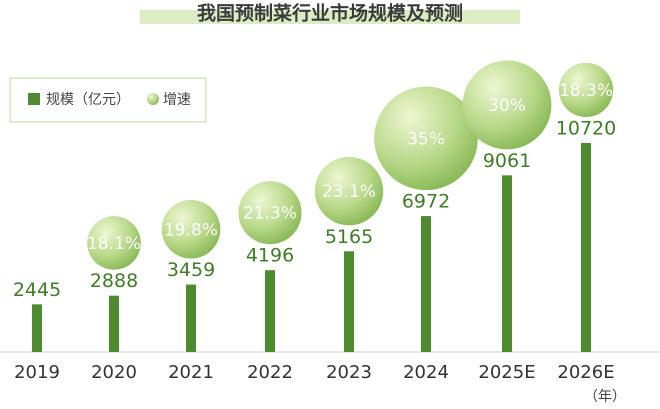 Image resolution: width=660 pixels, height=409 pixels. What do you see at coordinates (349, 372) in the screenshot?
I see `x-tick-label: 2023` at bounding box center [349, 372].